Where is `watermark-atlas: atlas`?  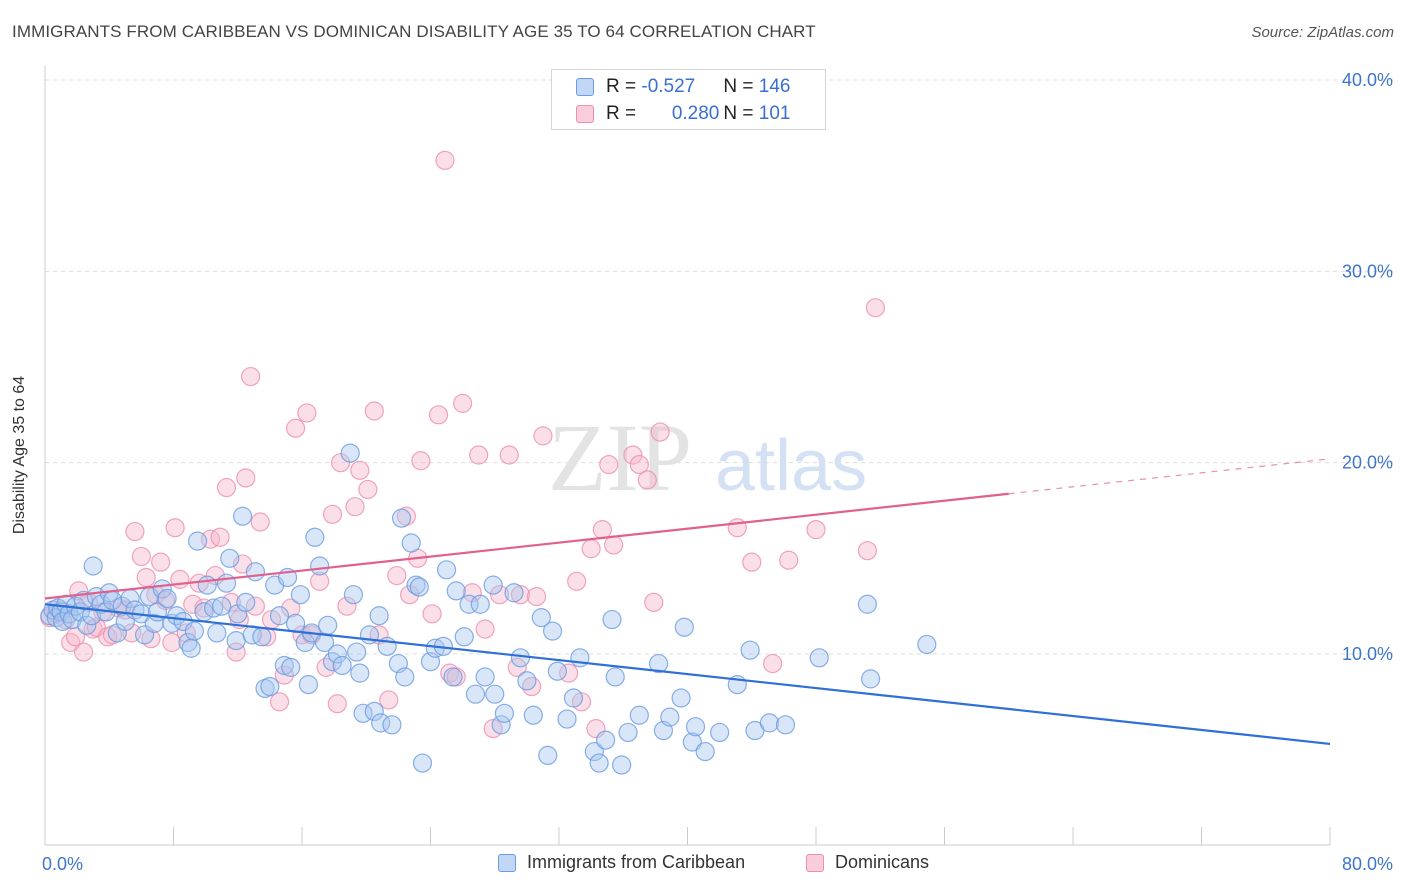 watermark-atlas: atlas is located at coordinates (791, 466).